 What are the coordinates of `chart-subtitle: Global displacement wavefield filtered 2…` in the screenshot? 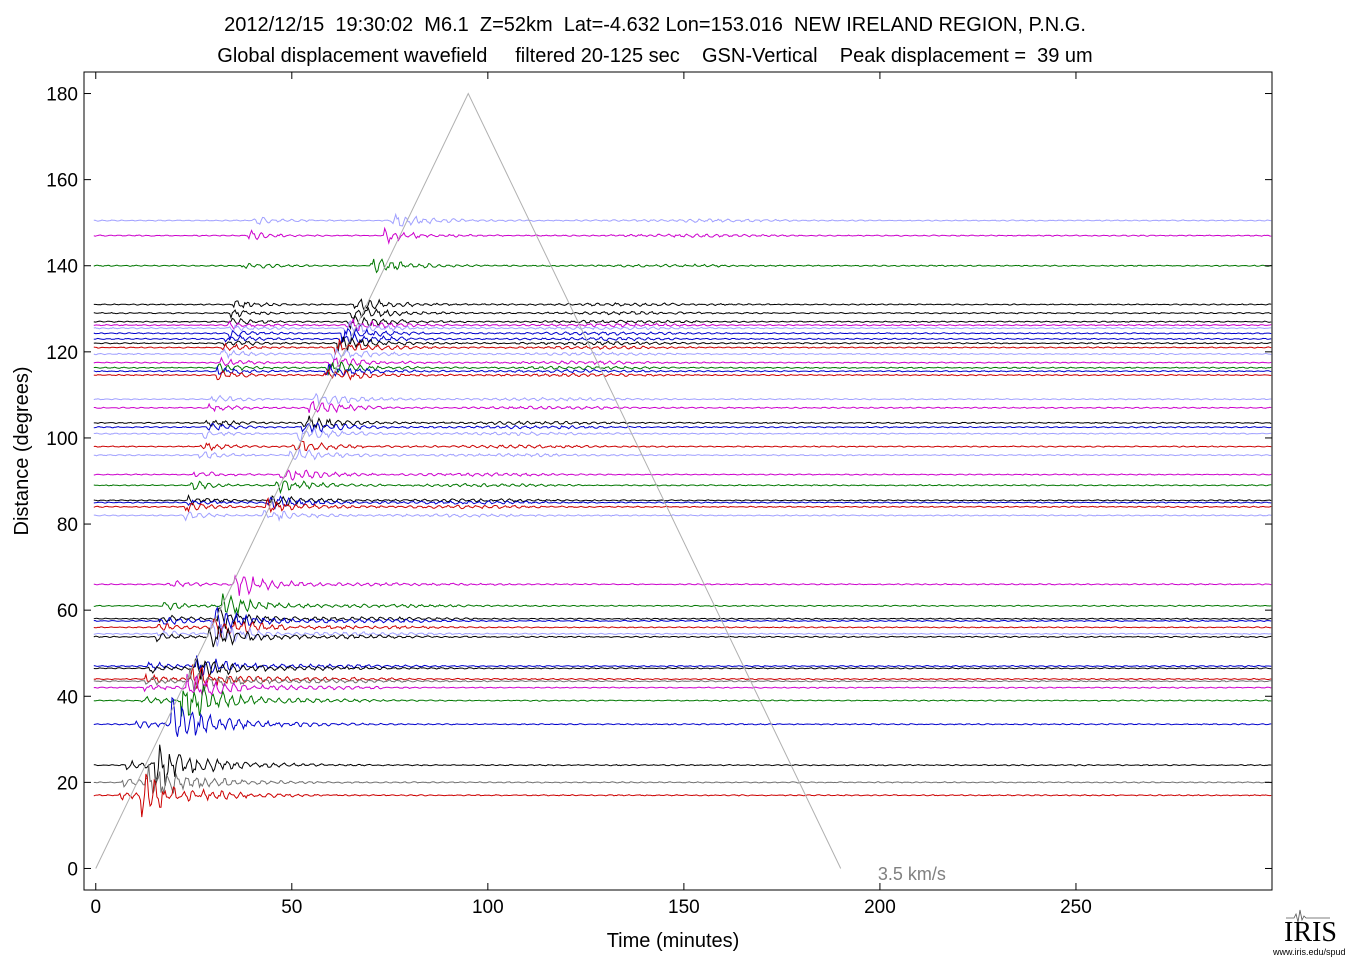 It's located at (655, 56).